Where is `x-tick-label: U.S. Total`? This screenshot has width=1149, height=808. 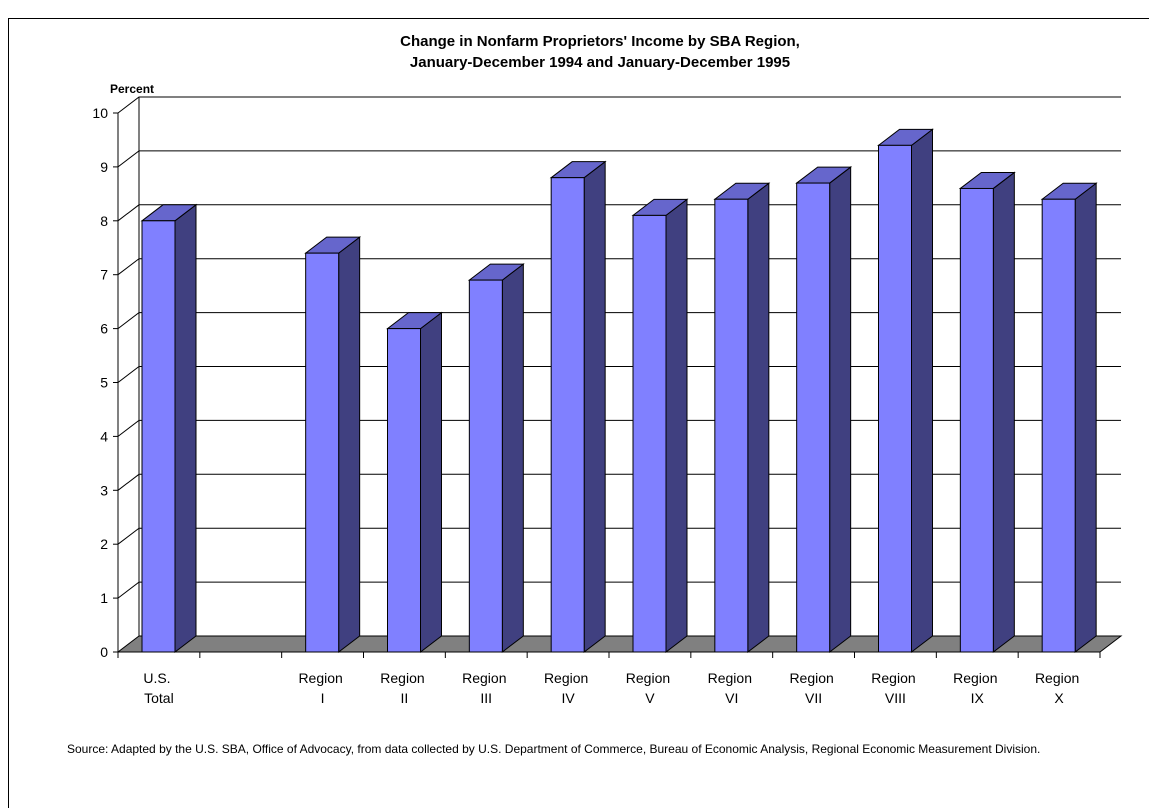
x-tick-label: U.S. Total is located at coordinates (158, 688).